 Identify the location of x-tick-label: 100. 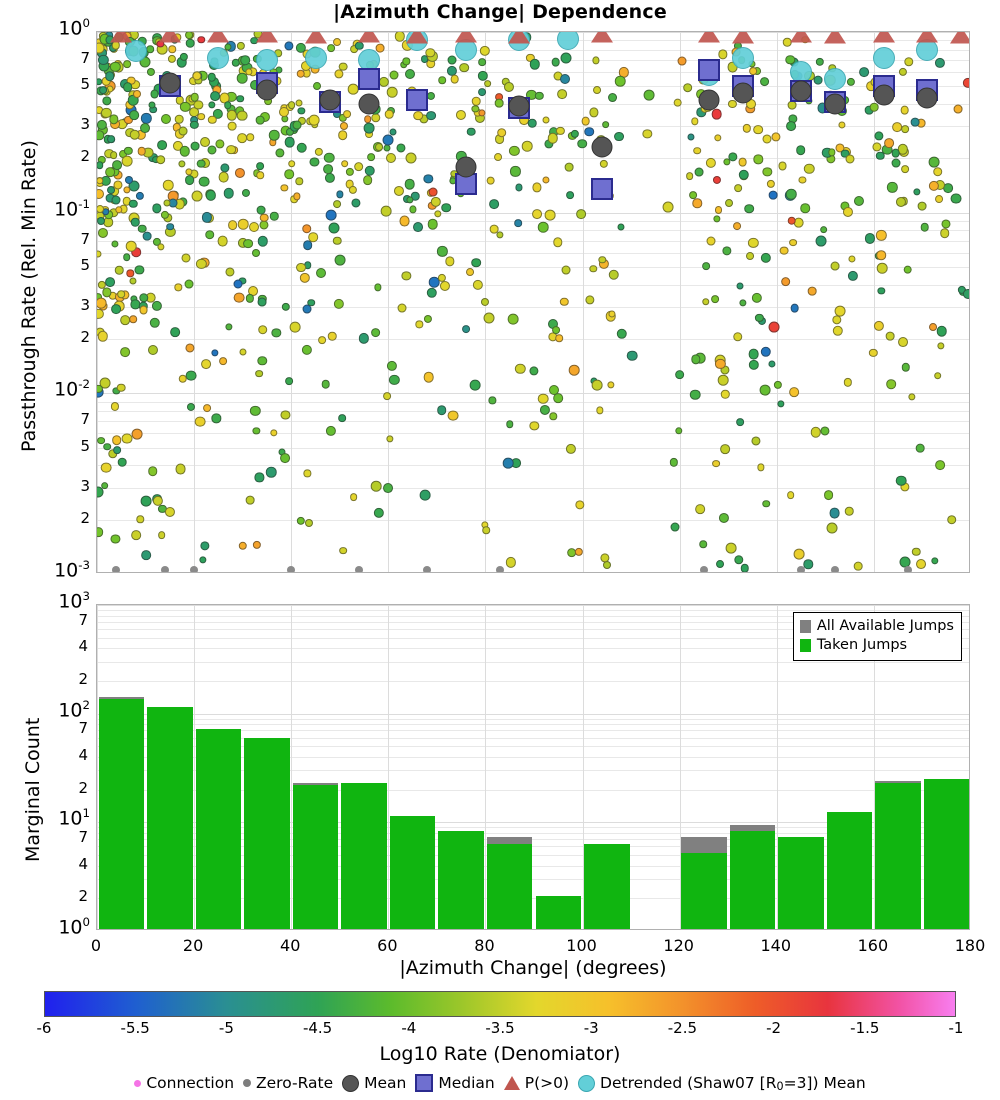
(581, 945).